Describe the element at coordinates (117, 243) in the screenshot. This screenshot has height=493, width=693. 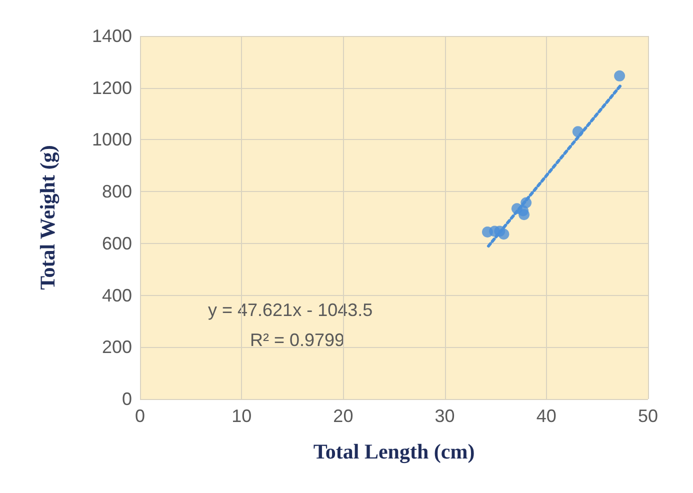
I see `y-tick-label: 600` at that location.